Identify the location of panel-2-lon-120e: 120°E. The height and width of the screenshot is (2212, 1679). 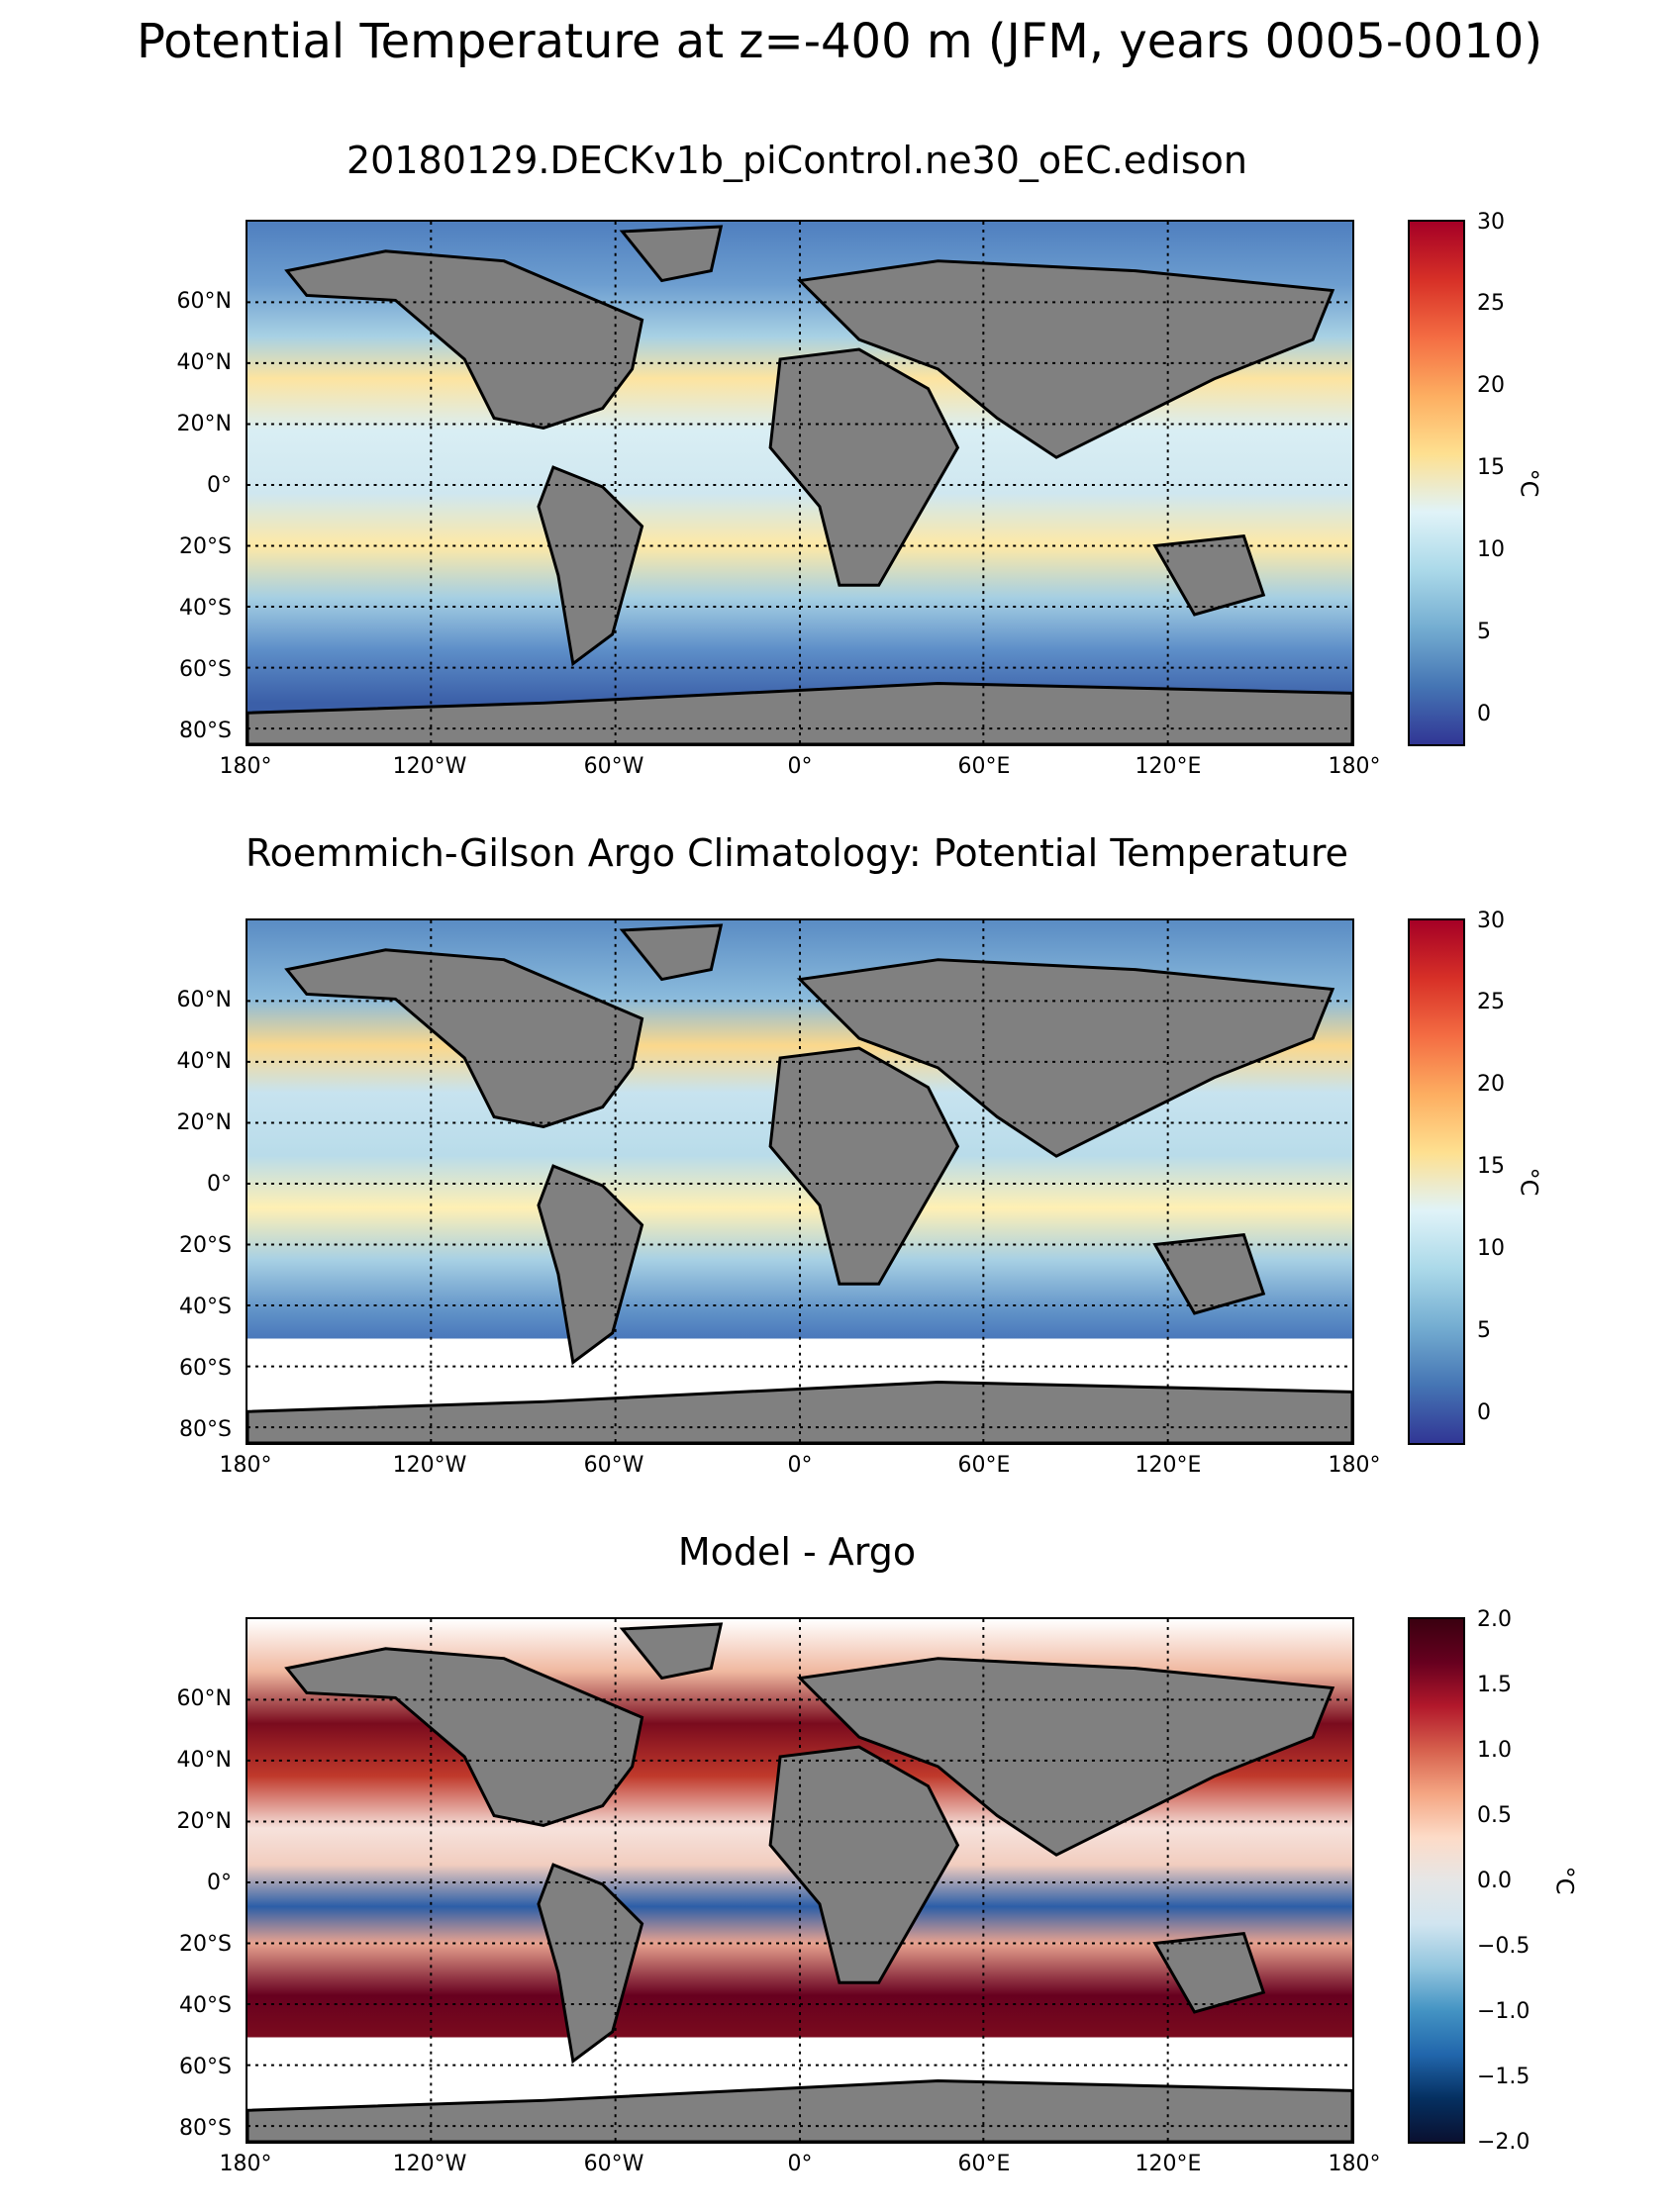
(1168, 1465).